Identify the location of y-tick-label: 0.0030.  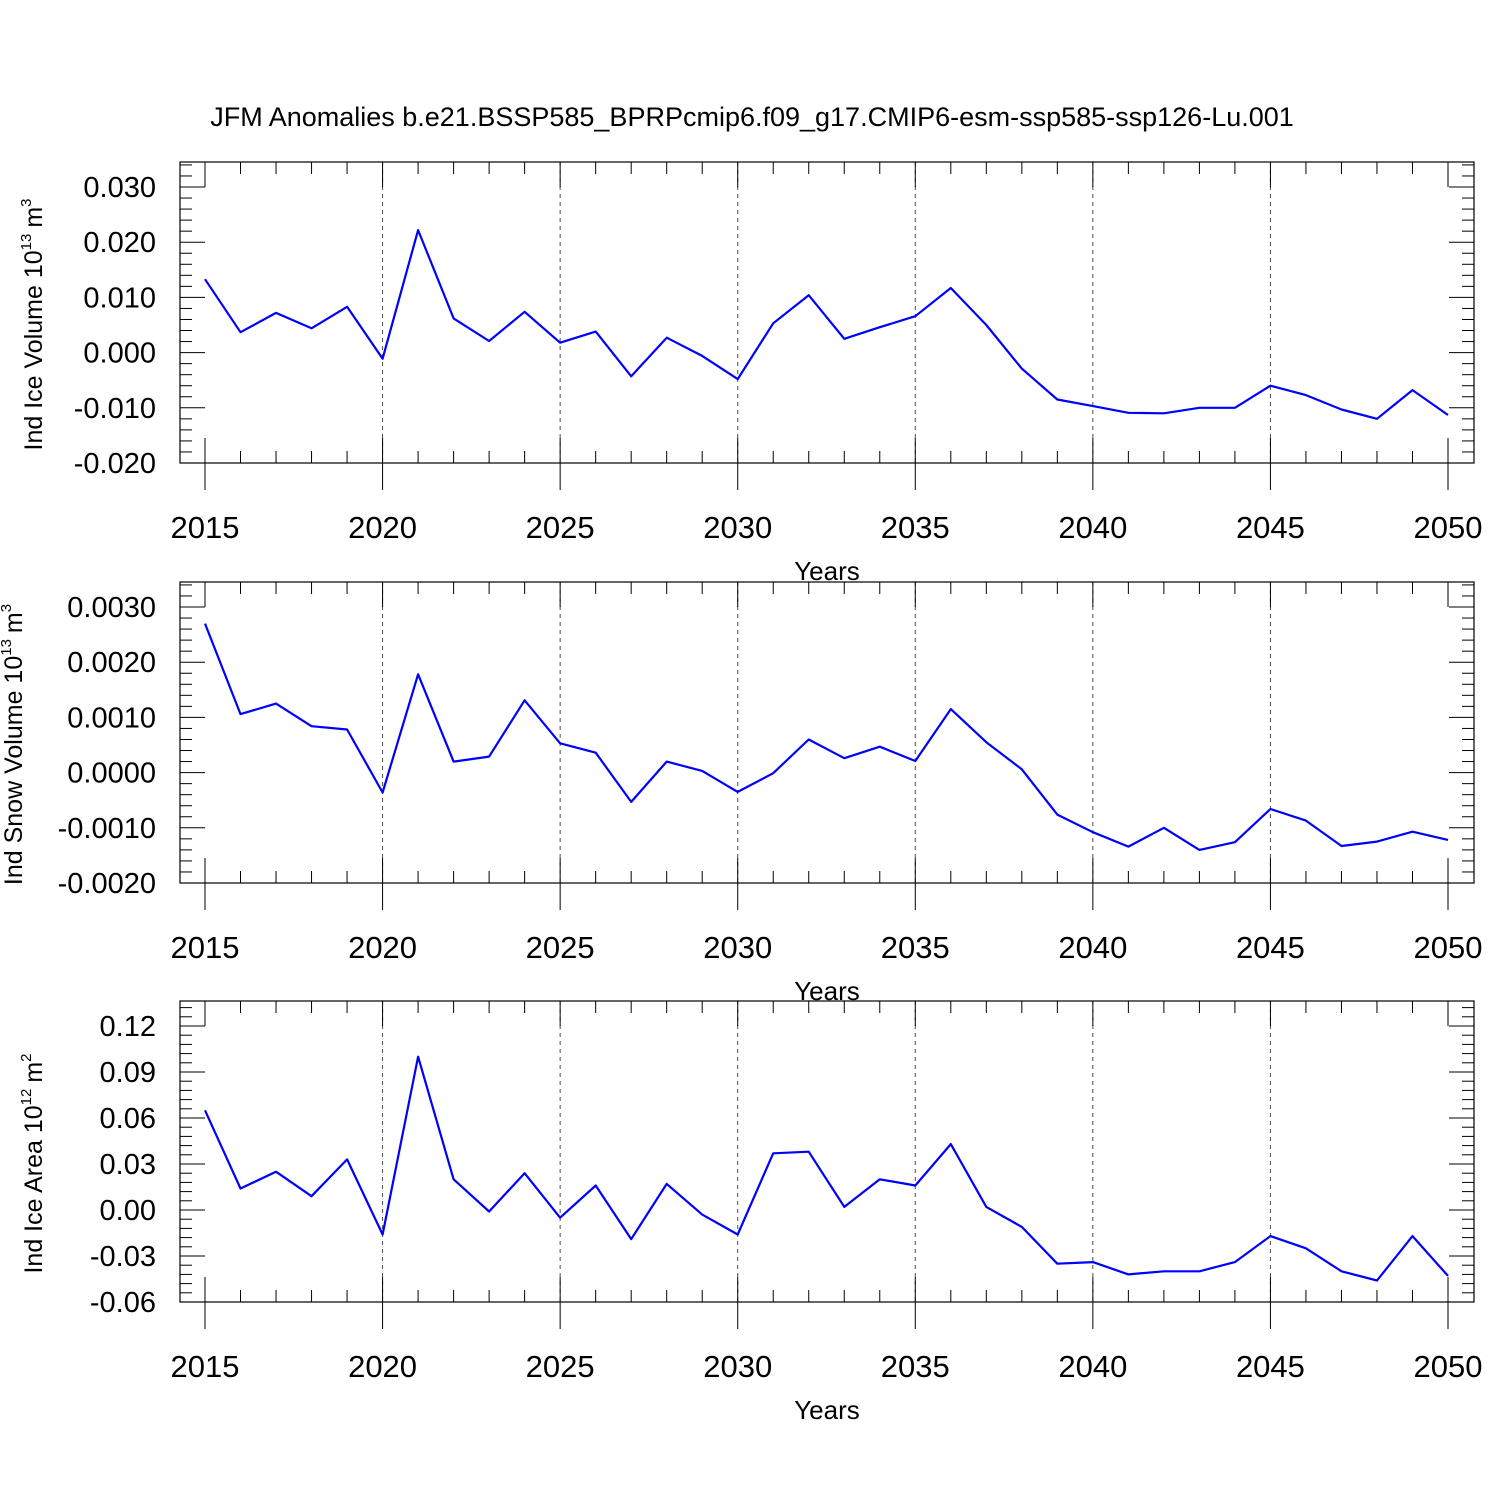
(111, 608).